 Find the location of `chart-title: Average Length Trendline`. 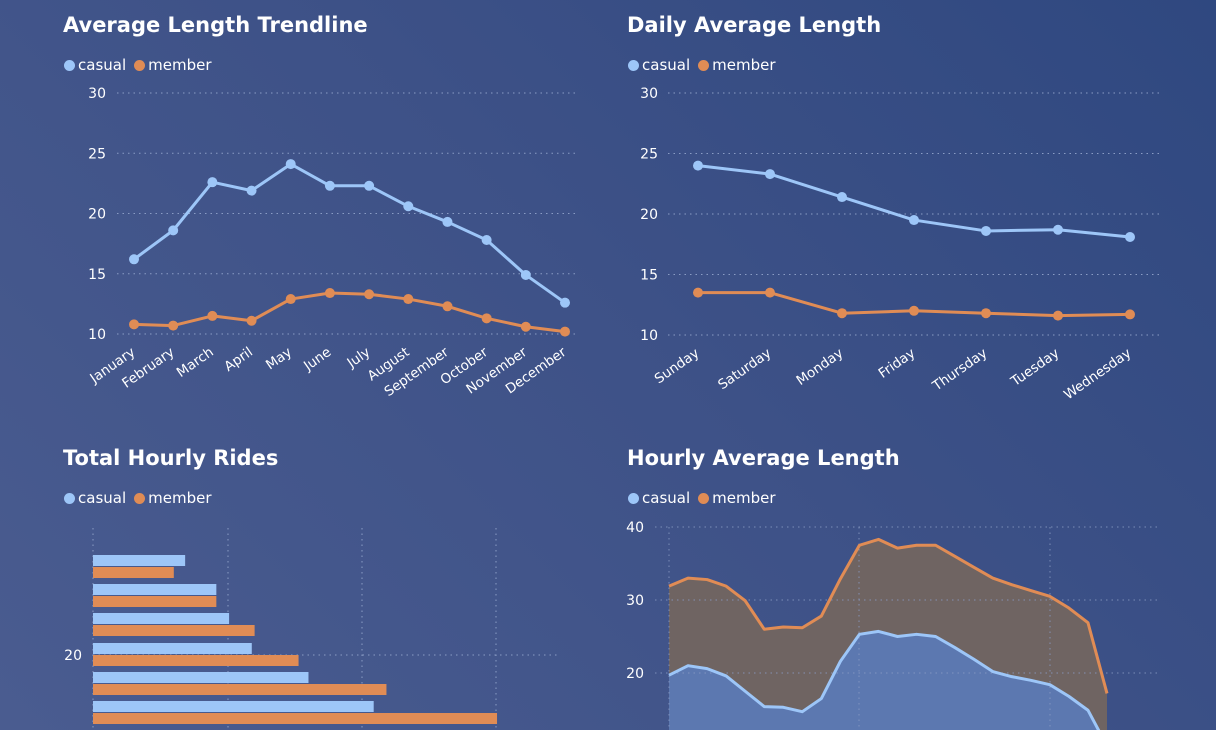

chart-title: Average Length Trendline is located at coordinates (215, 25).